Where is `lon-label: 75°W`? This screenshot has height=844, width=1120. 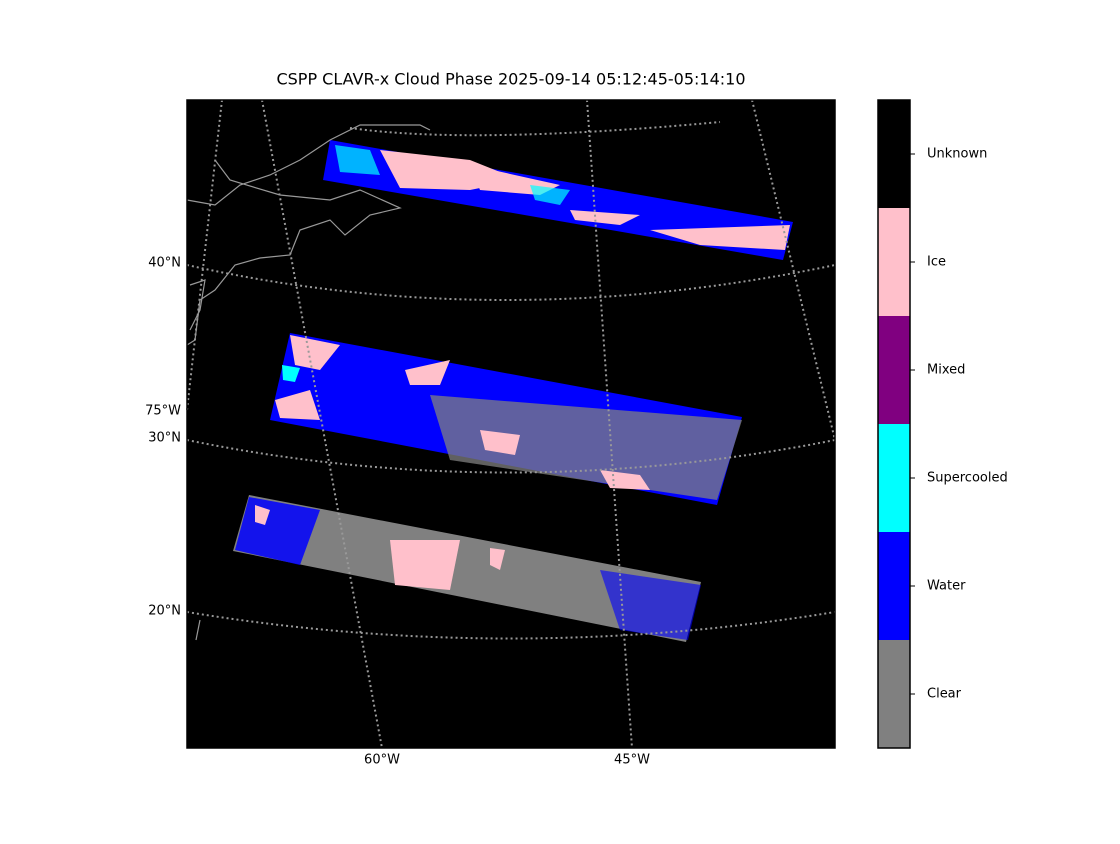 lon-label: 75°W is located at coordinates (163, 411).